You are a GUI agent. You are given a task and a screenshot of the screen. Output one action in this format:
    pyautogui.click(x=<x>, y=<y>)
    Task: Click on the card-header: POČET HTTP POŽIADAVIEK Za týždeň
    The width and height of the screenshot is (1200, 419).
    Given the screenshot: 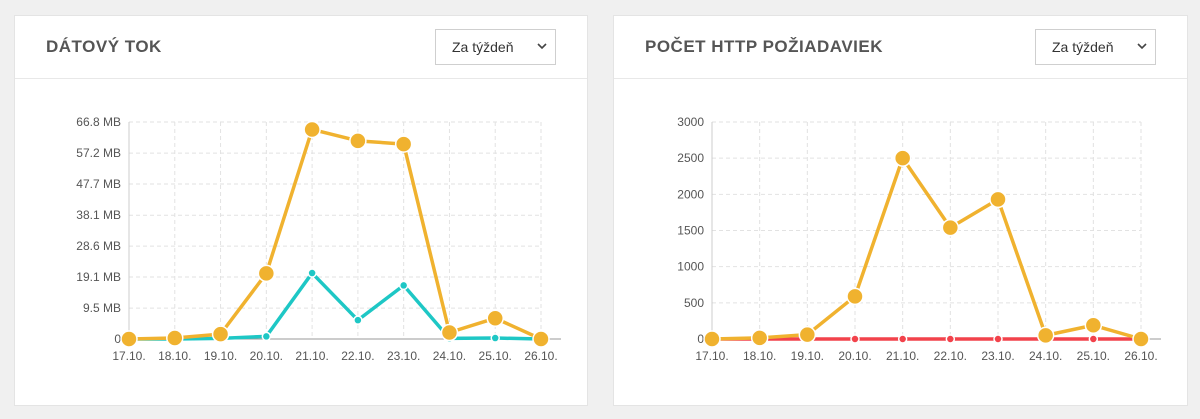 What is the action you would take?
    pyautogui.click(x=900, y=47)
    